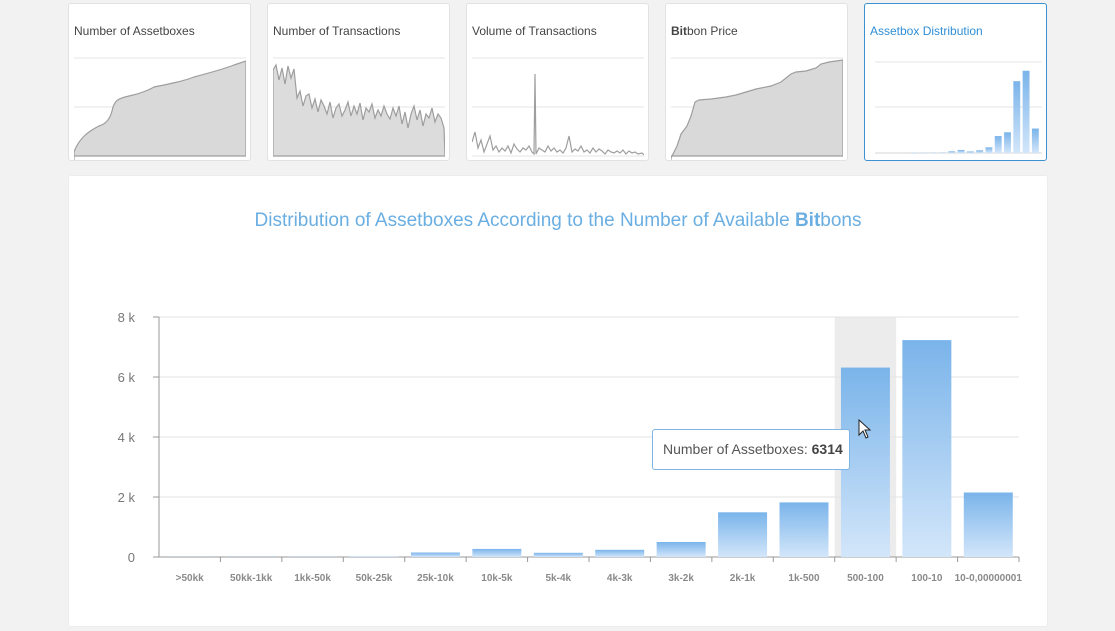 The image size is (1115, 631). I want to click on x-tick-label: 25k-10k, so click(435, 578).